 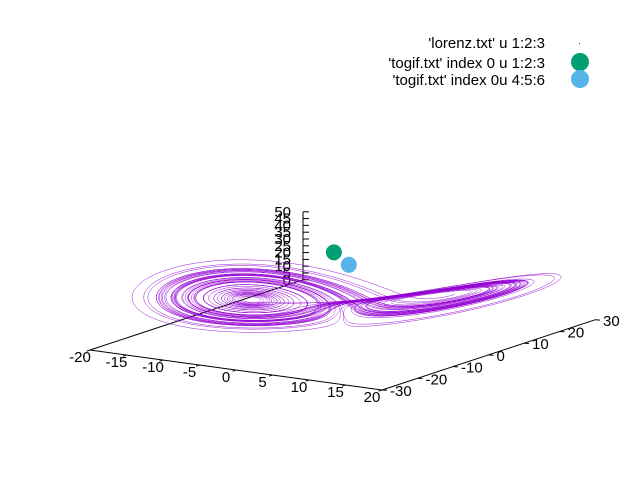 What do you see at coordinates (486, 43) in the screenshot?
I see `legend-label-0: 'lorenz.txt' u 1:2:3` at bounding box center [486, 43].